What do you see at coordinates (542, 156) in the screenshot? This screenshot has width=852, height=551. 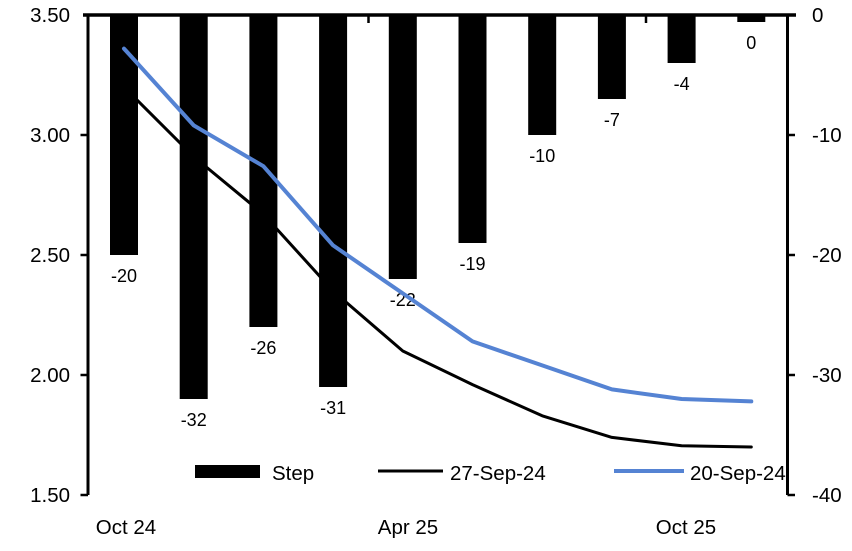 I see `bar-data-label: -10` at bounding box center [542, 156].